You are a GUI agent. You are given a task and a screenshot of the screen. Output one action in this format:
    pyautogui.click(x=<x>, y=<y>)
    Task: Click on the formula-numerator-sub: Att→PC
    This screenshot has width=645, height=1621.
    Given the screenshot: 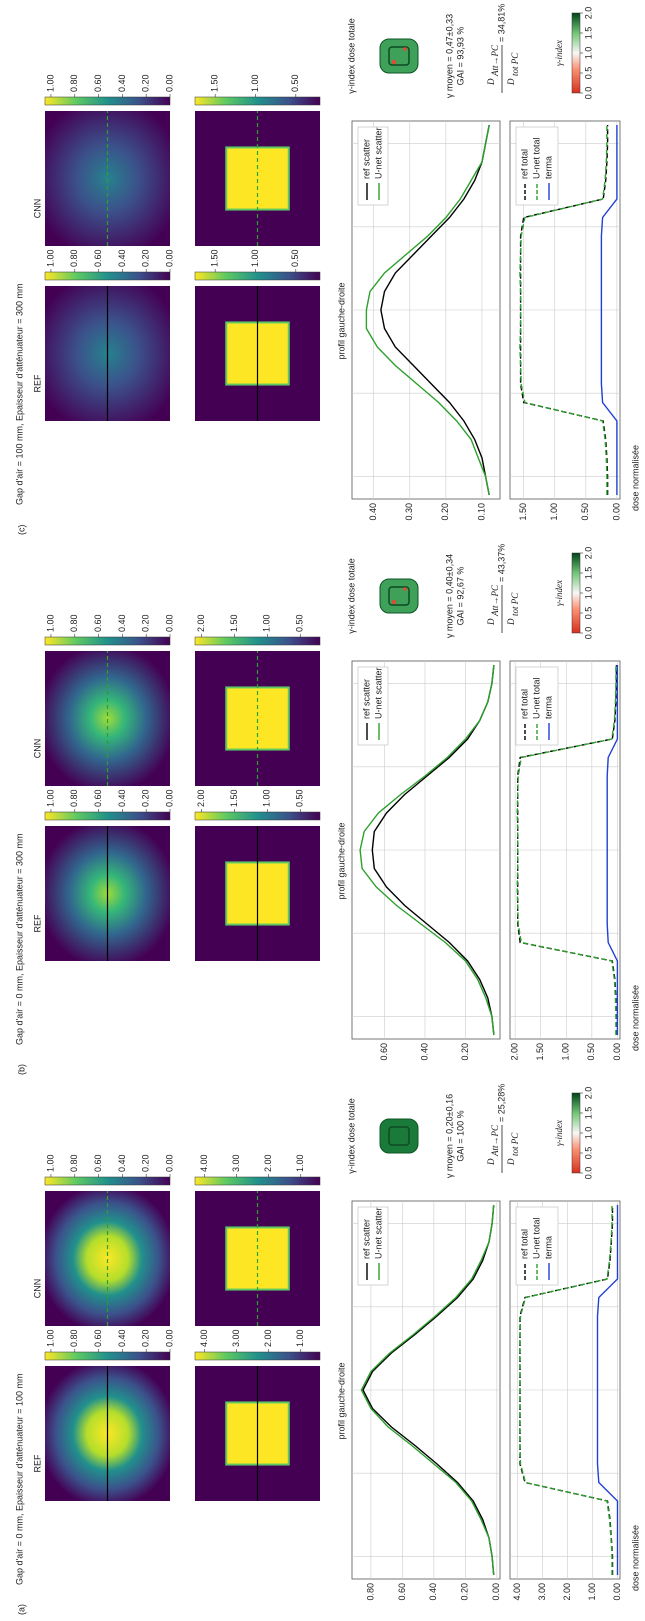 What is the action you would take?
    pyautogui.click(x=495, y=60)
    